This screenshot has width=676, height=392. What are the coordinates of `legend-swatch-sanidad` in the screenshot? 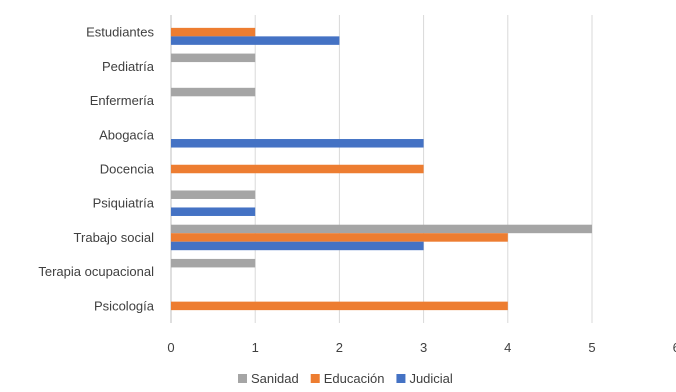 It's located at (242, 378).